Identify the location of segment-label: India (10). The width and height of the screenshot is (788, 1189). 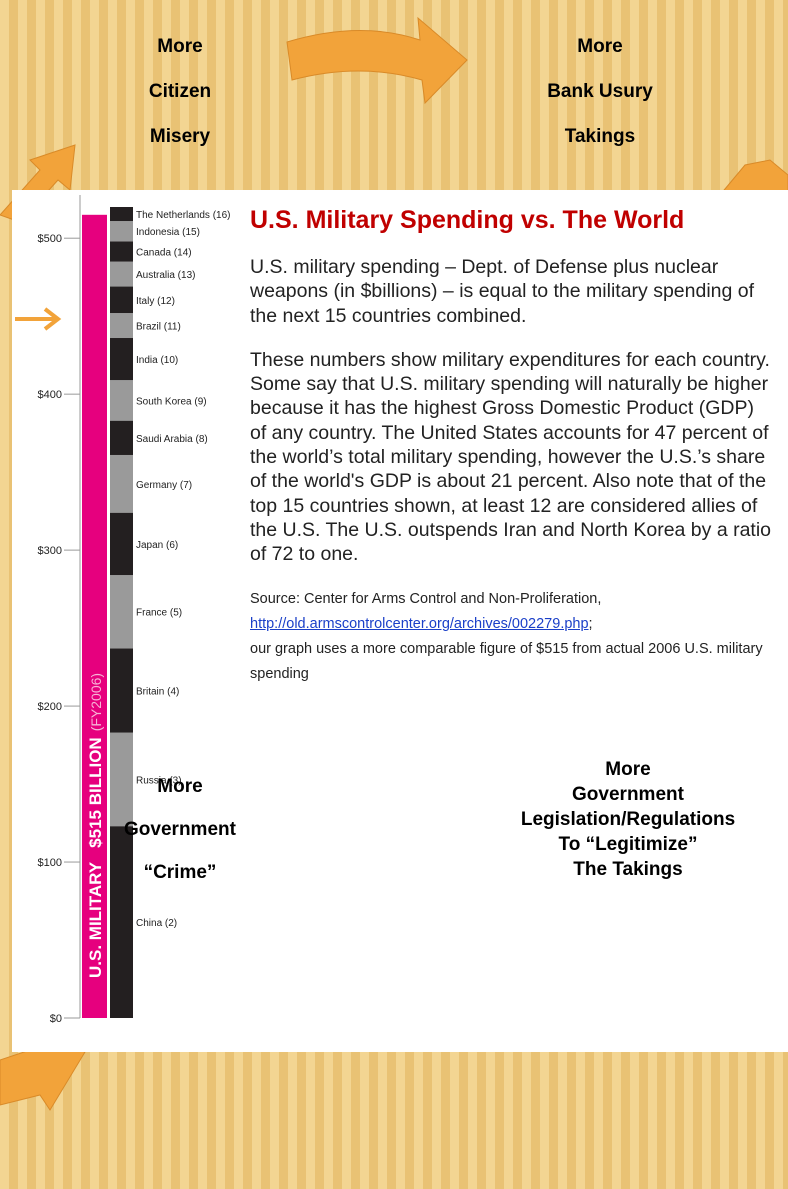
(157, 360).